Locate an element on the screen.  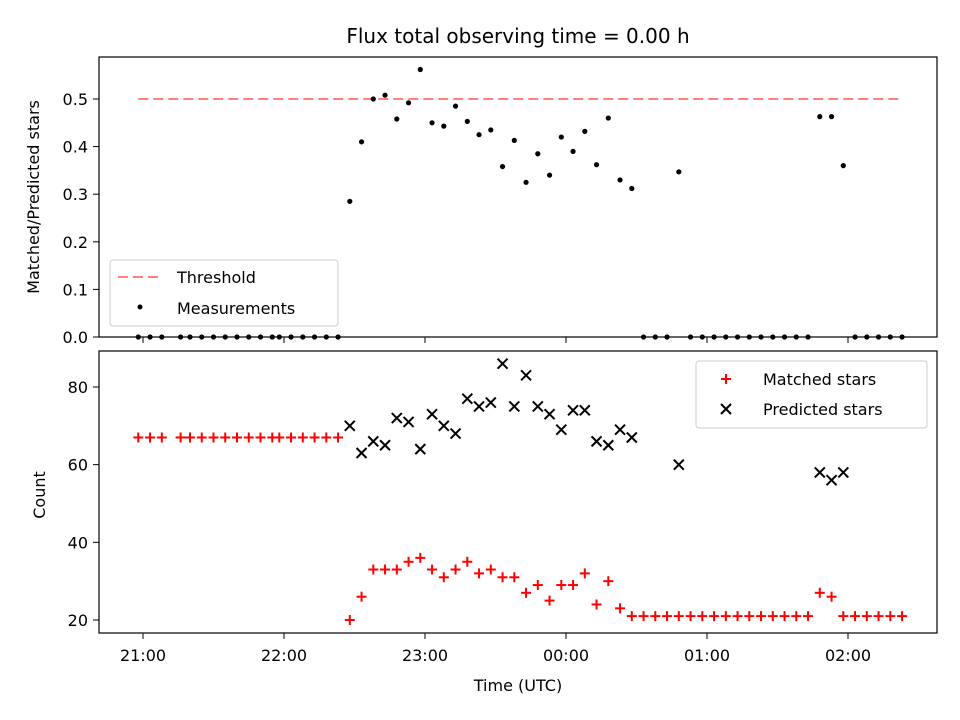
y-tick-label: 80 is located at coordinates (78, 387).